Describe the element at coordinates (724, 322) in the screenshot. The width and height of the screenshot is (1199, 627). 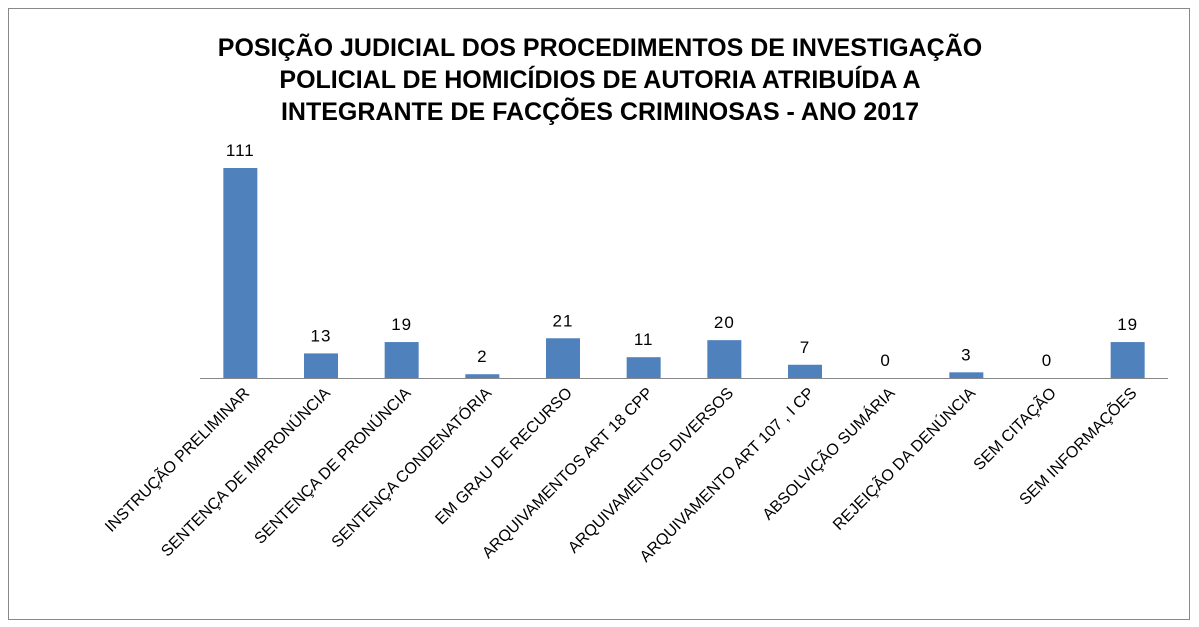
I see `value-label: 20` at that location.